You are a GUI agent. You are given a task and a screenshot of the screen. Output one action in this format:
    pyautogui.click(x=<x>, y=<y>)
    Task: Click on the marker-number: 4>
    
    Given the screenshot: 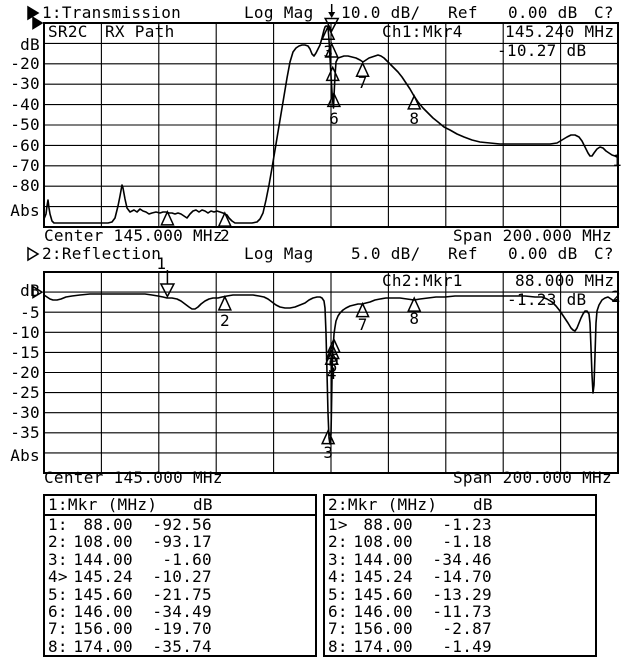 What is the action you would take?
    pyautogui.click(x=58, y=577)
    